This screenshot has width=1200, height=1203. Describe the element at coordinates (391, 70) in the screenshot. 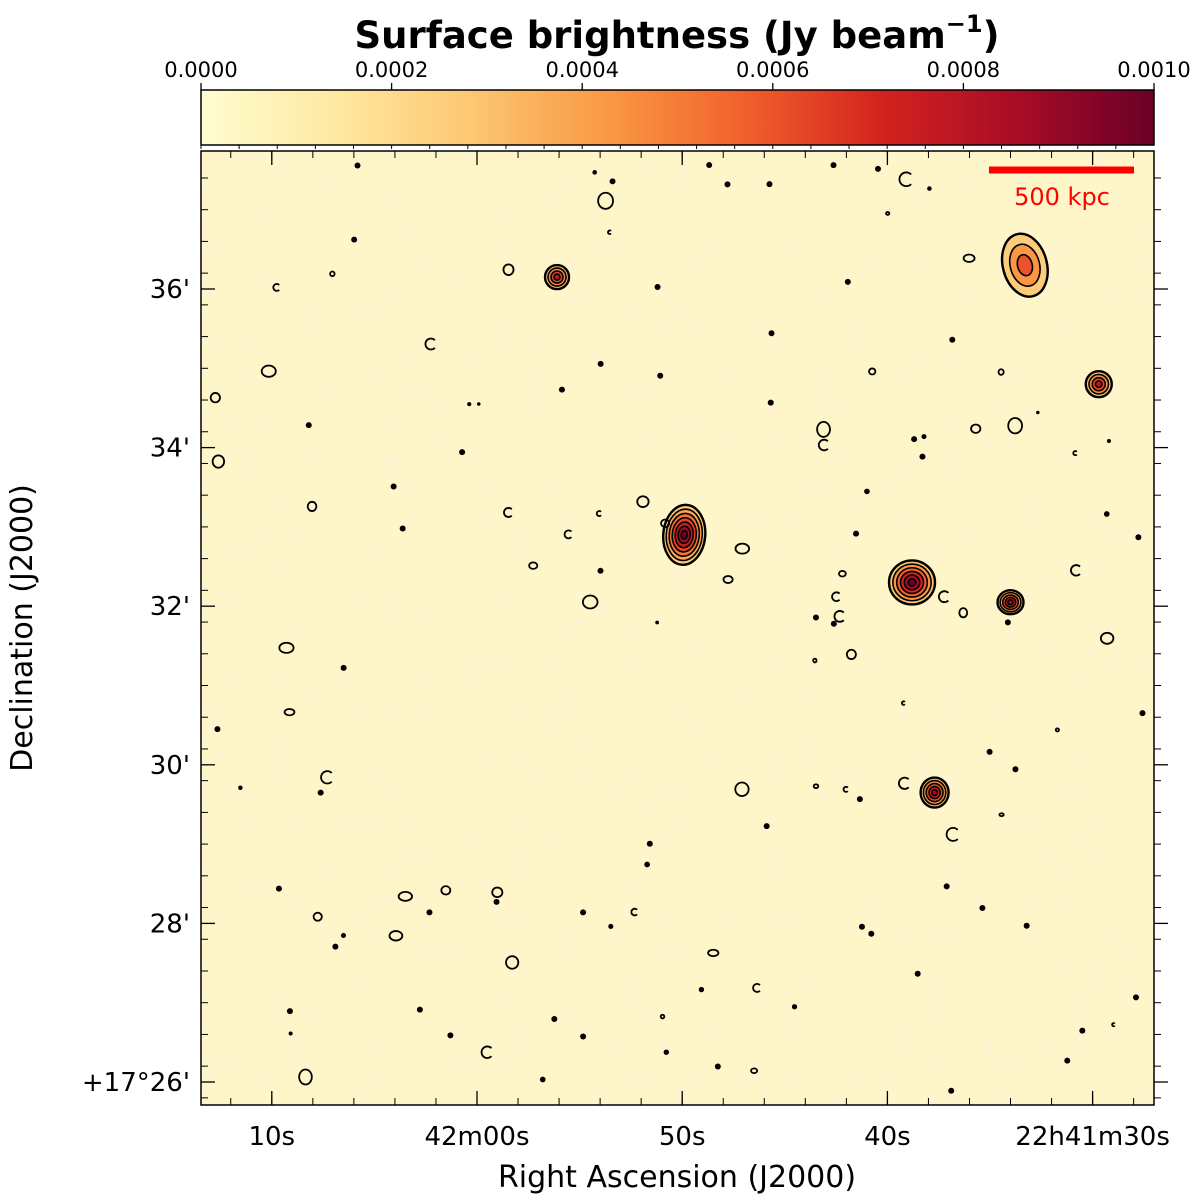

I see `colorbar-tick-label: 0.0002` at that location.